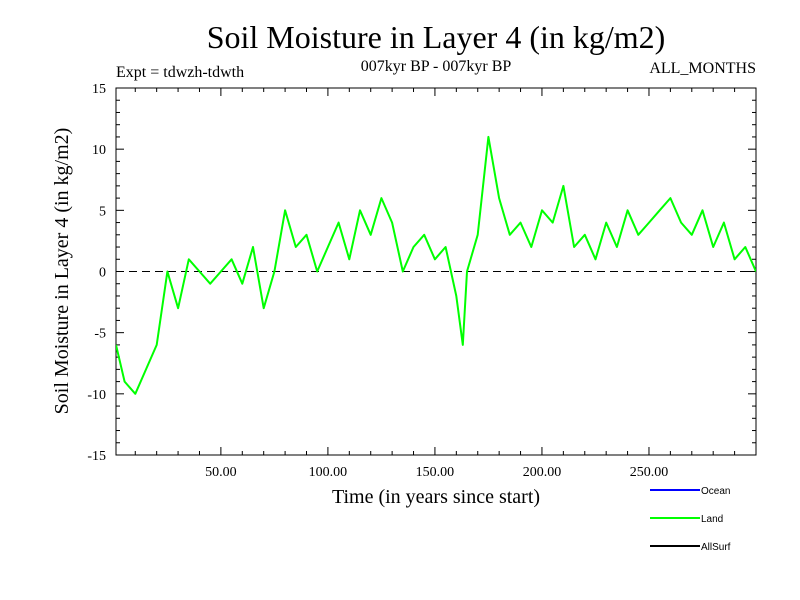 The height and width of the screenshot is (600, 800). What do you see at coordinates (96, 456) in the screenshot?
I see `y-tick-label: -15` at bounding box center [96, 456].